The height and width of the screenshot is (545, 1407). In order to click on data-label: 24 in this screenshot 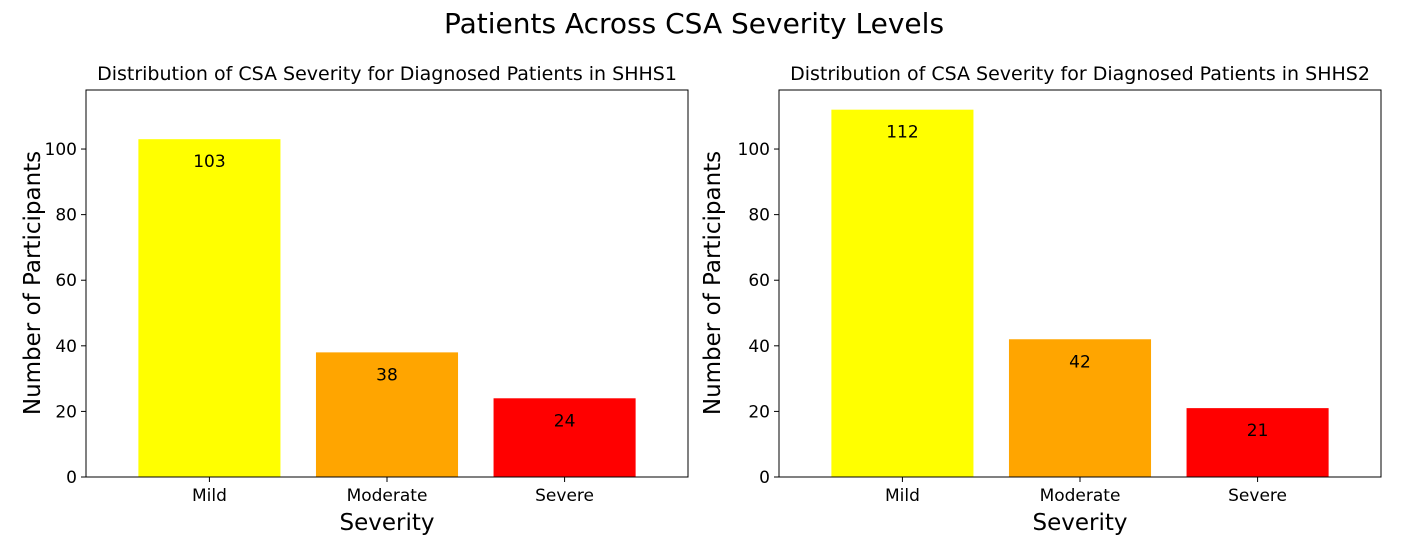, I will do `click(565, 421)`.